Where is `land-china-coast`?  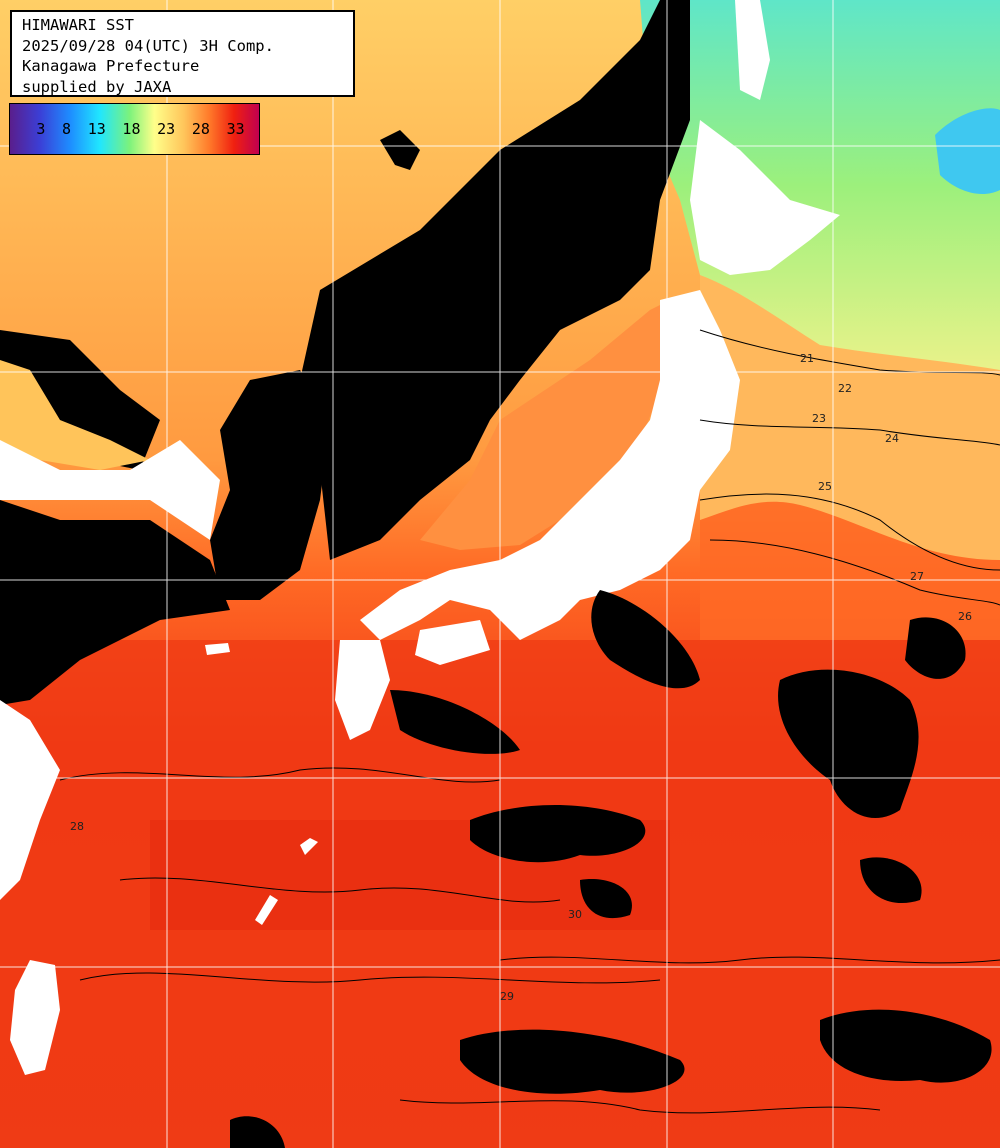
land-china-coast is located at coordinates (30, 800).